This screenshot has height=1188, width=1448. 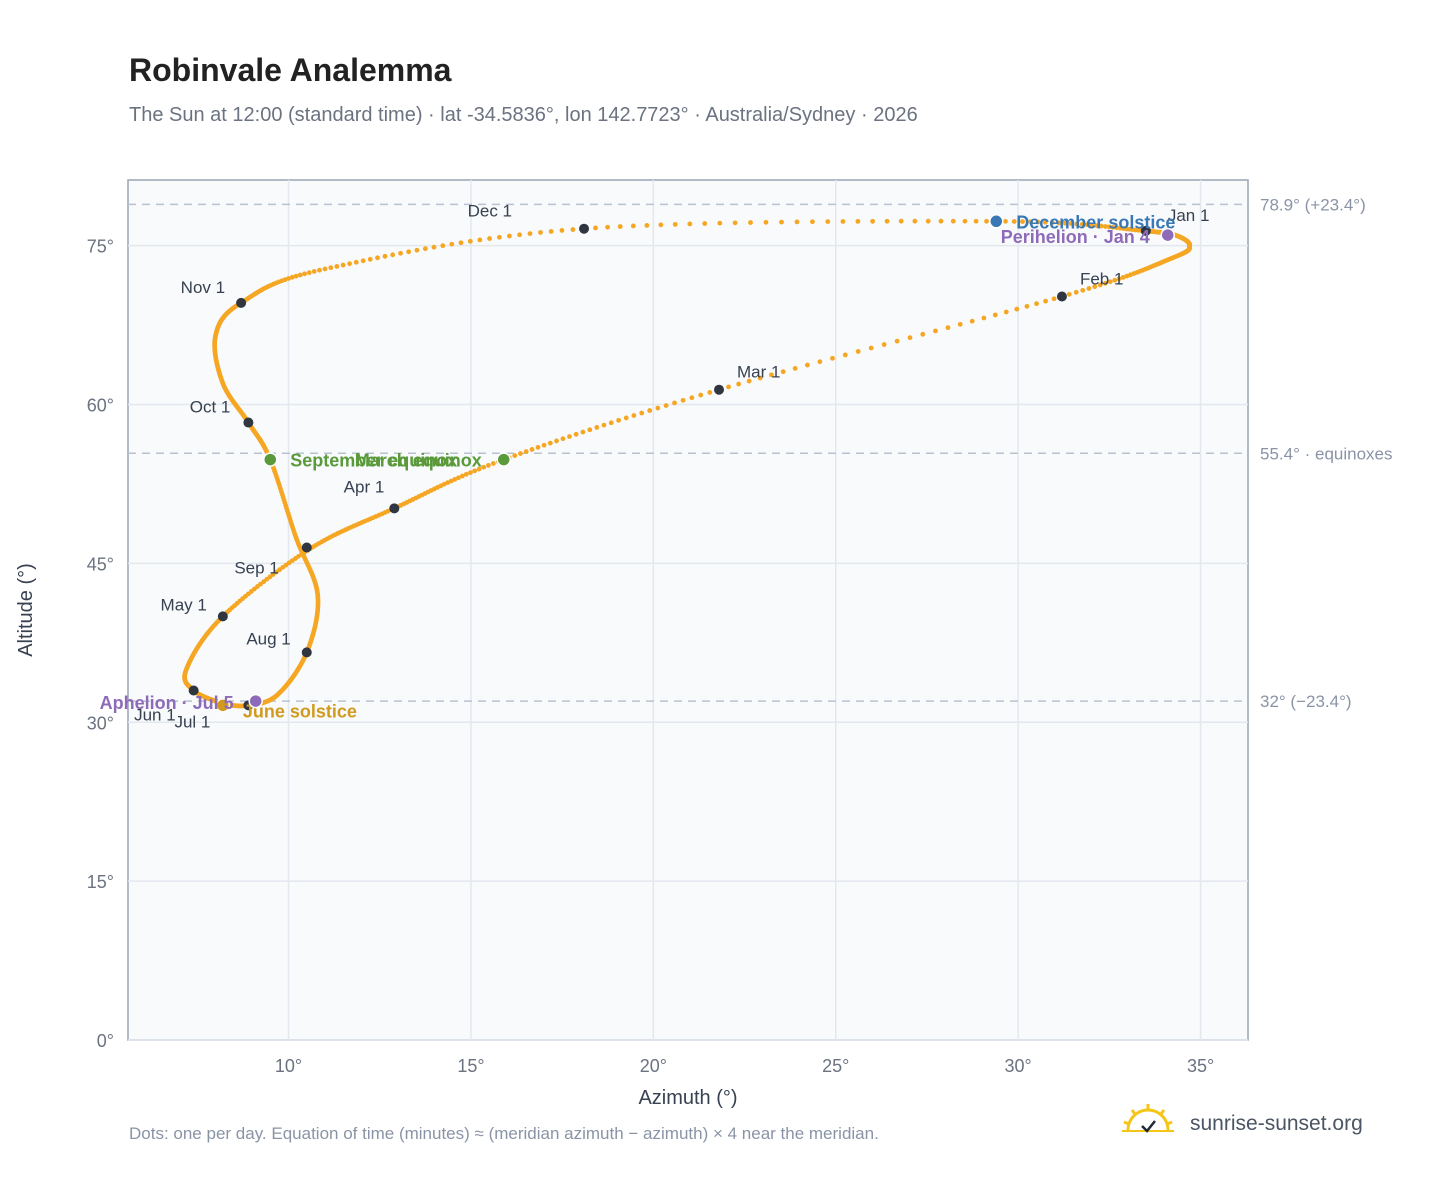 I want to click on chart-title: Robinvale Analemma, so click(x=290, y=70).